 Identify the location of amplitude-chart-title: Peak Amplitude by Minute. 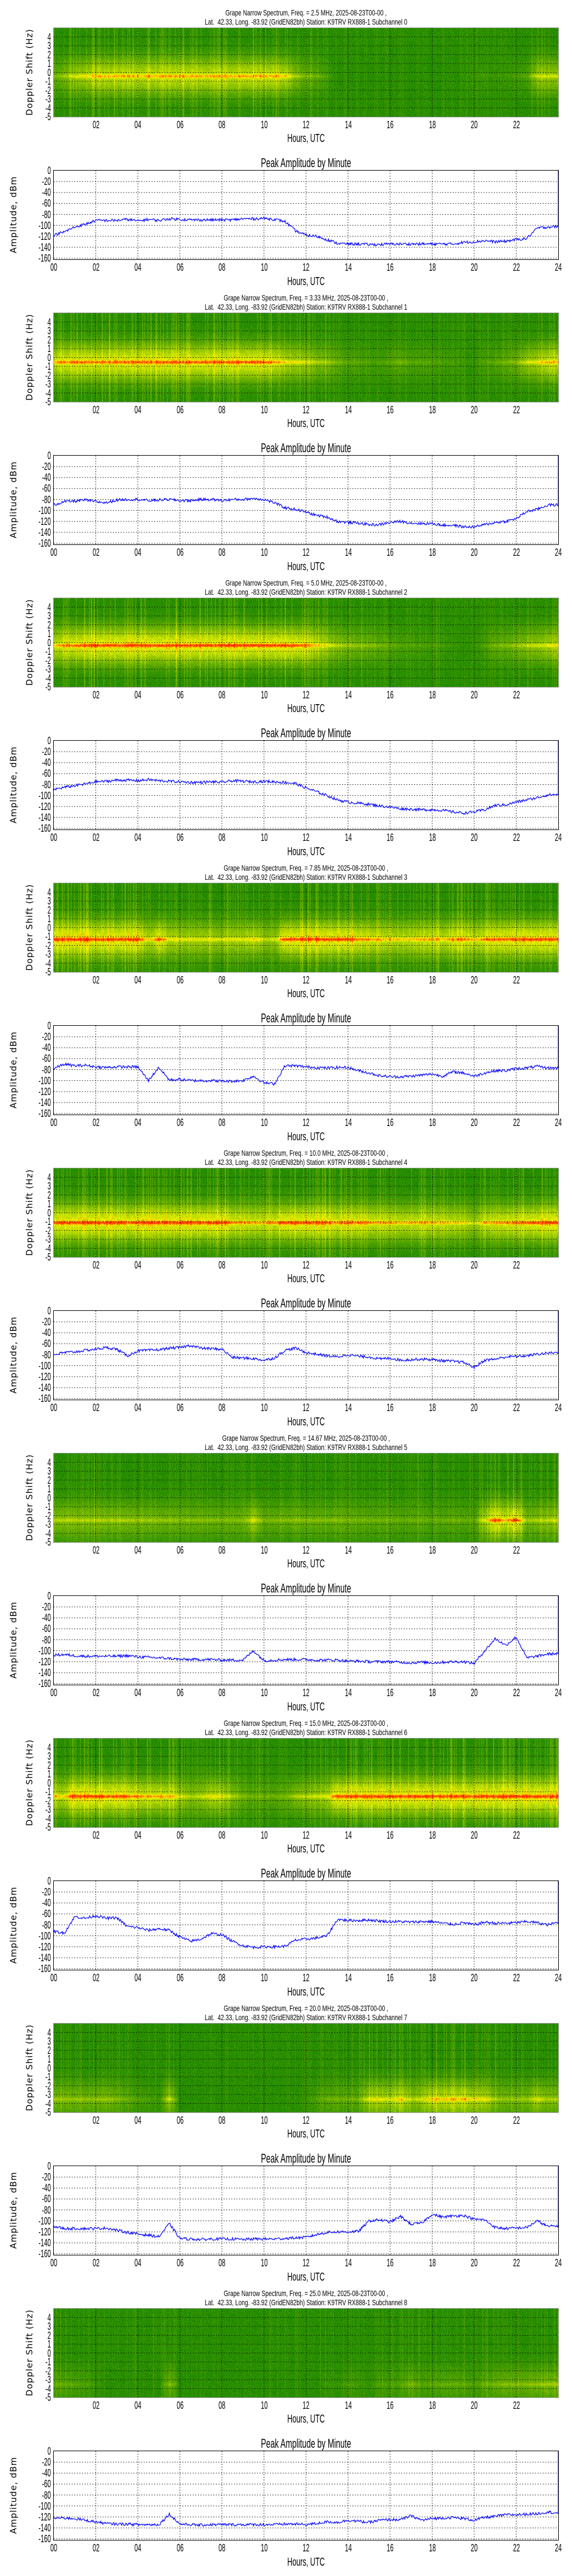
(306, 733).